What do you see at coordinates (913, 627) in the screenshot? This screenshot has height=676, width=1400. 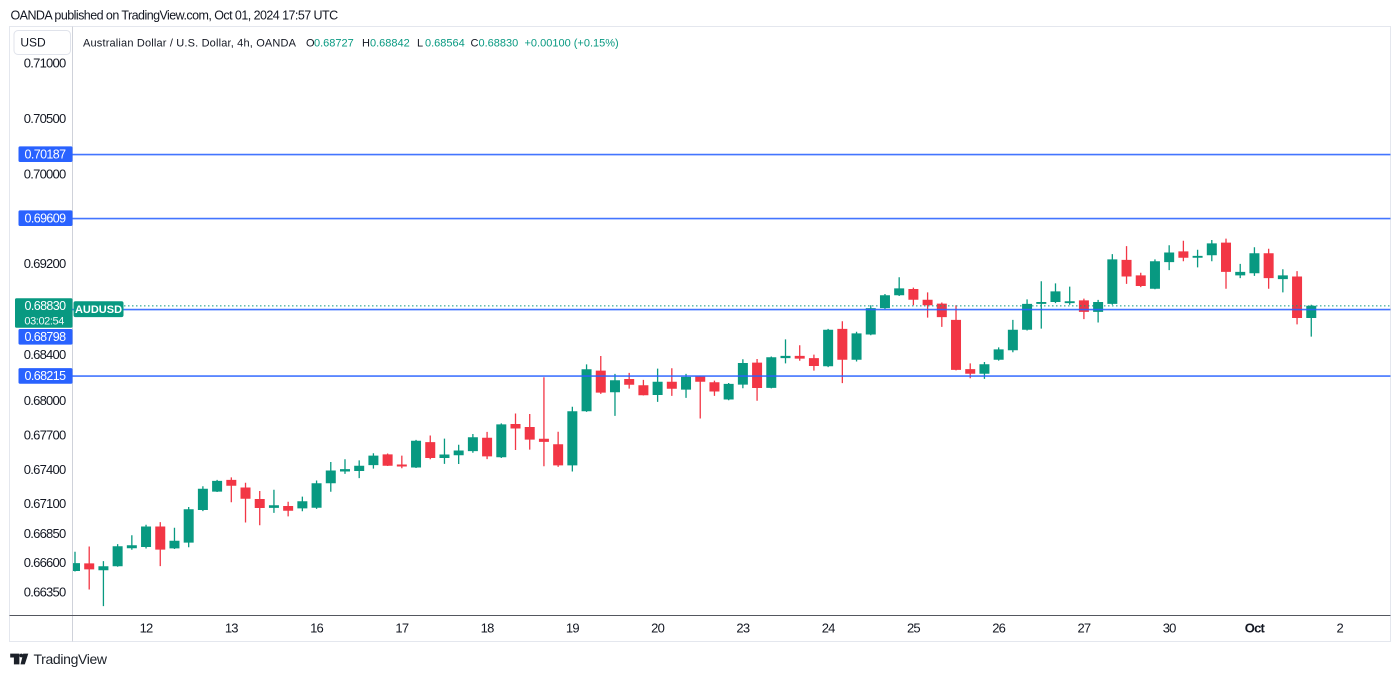 I see `svg-text: 25` at bounding box center [913, 627].